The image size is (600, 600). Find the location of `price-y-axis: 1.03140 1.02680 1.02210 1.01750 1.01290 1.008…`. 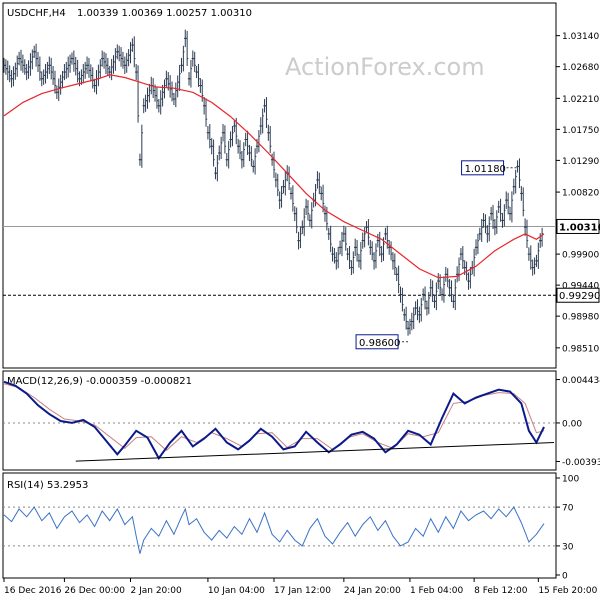

price-y-axis: 1.03140 1.02680 1.02210 1.01750 1.01290 1.008… is located at coordinates (577, 193).